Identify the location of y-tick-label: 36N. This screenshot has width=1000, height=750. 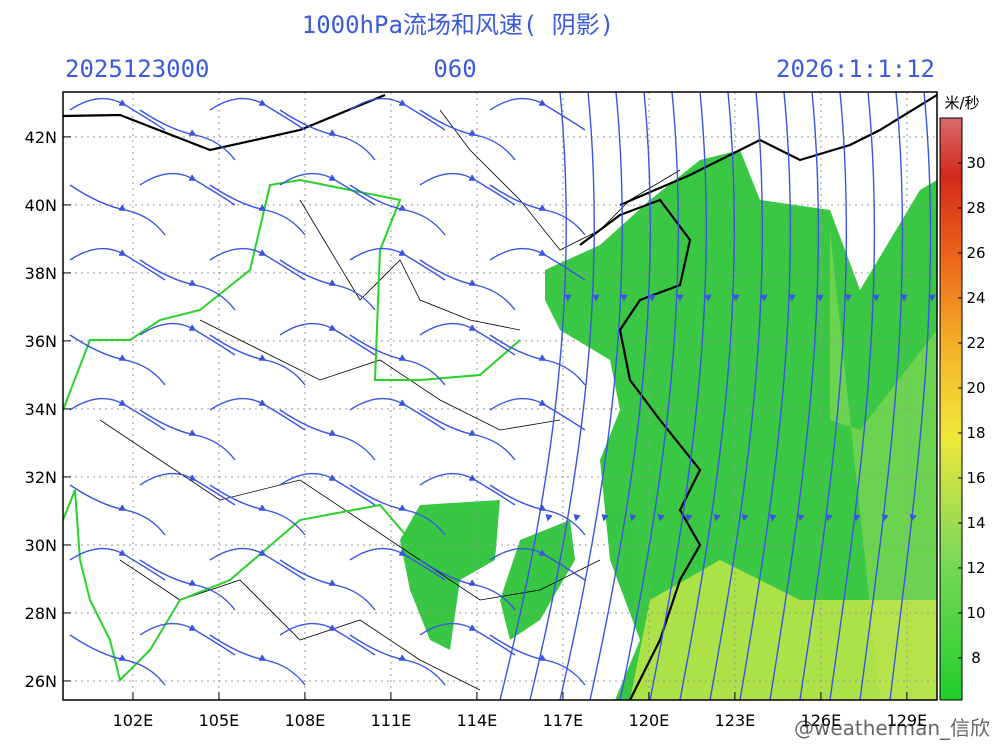
(41, 341).